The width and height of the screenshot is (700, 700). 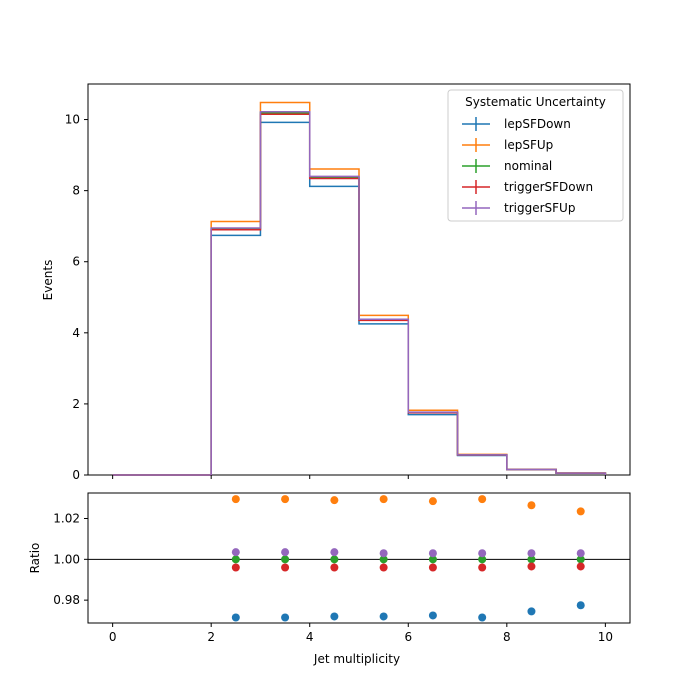 I want to click on legend-entry-triggerSFDown: triggerSFDown, so click(x=527, y=187).